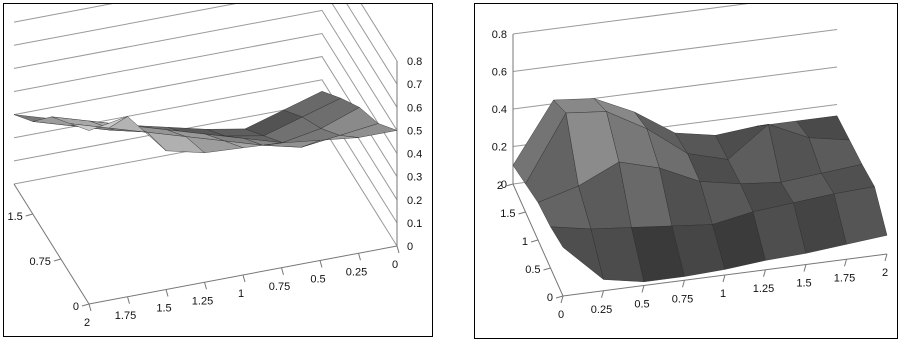  What do you see at coordinates (39, 262) in the screenshot?
I see `y-tick-label: 0.75` at bounding box center [39, 262].